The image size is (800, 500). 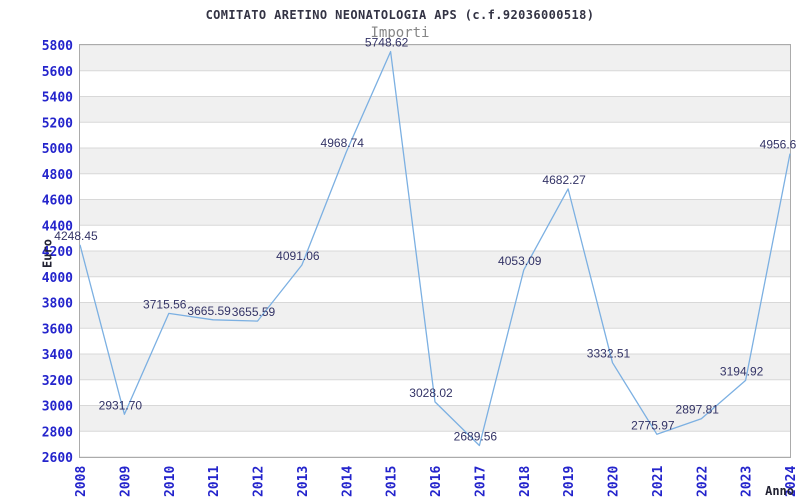 I want to click on x-tick-label: 2012, so click(x=259, y=481).